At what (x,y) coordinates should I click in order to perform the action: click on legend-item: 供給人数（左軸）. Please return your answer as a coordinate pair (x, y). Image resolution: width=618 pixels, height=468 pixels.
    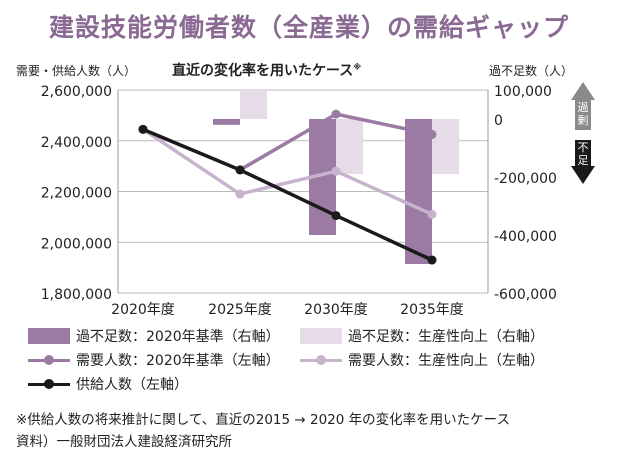
    Looking at the image, I should click on (108, 384).